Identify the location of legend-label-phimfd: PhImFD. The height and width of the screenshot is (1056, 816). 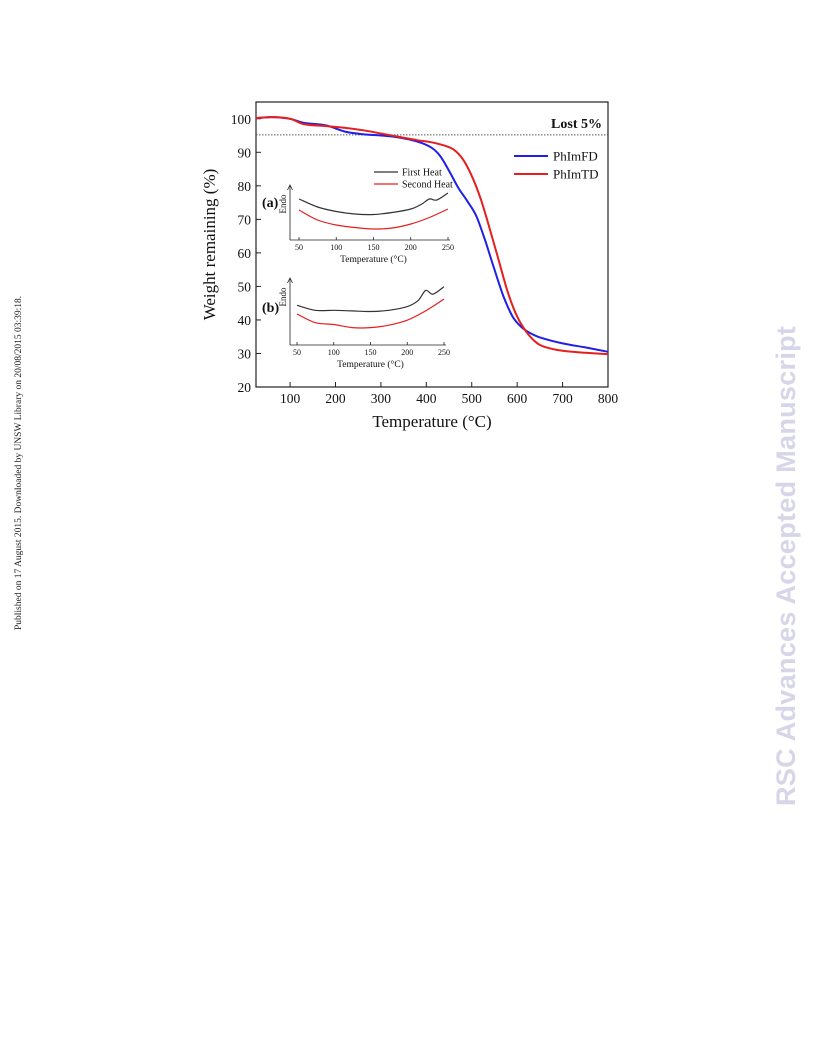
(575, 156).